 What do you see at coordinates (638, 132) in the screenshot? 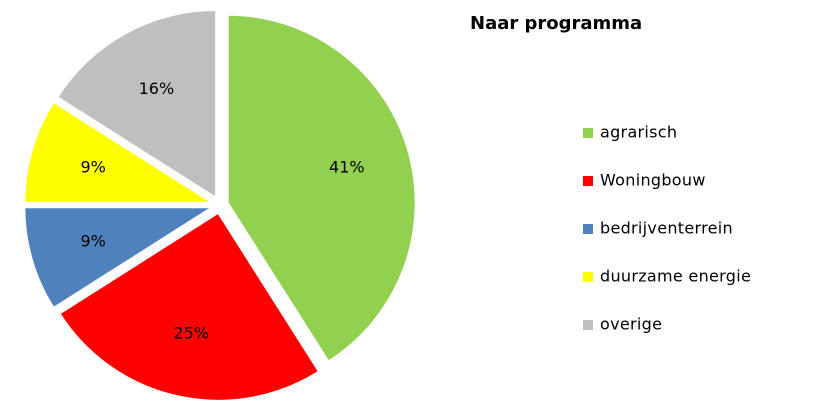
I see `legend-label: agrarisch` at bounding box center [638, 132].